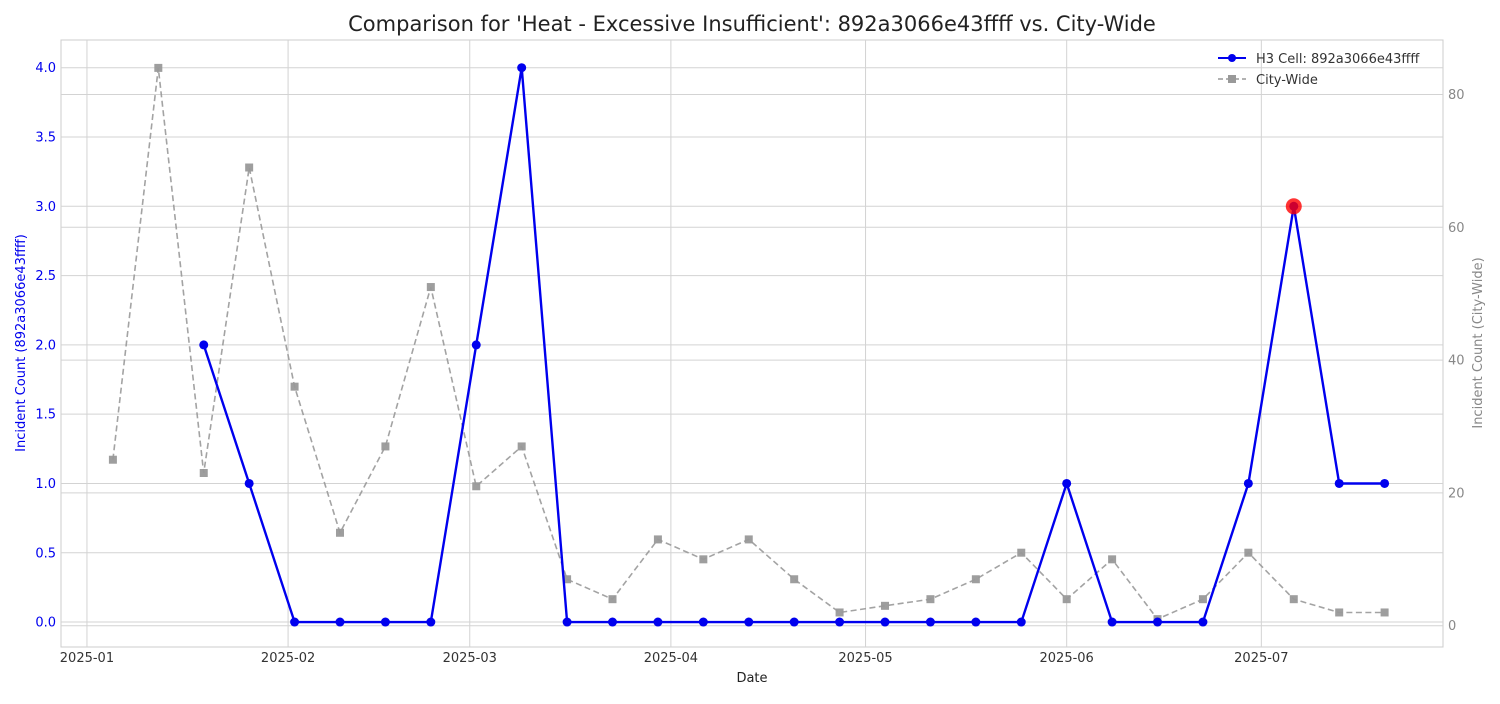 The width and height of the screenshot is (1500, 704). I want to click on y-right-tick-label: 80, so click(1456, 95).